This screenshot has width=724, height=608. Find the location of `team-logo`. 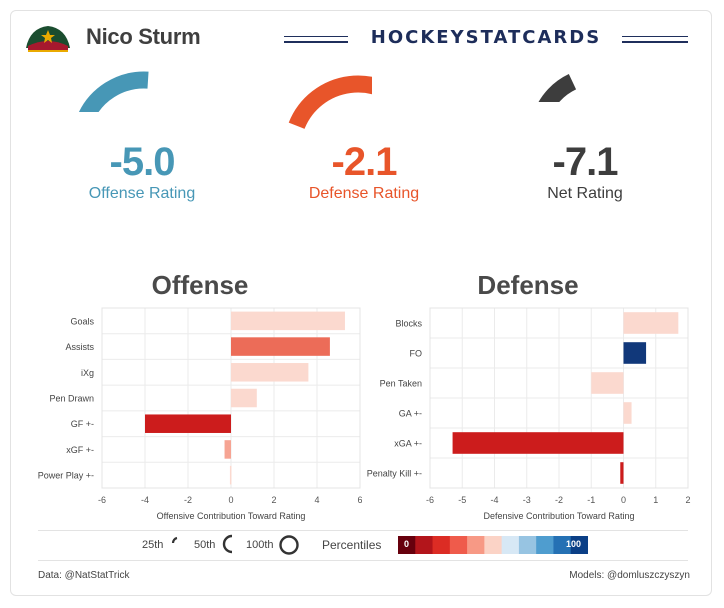

team-logo is located at coordinates (48, 39).